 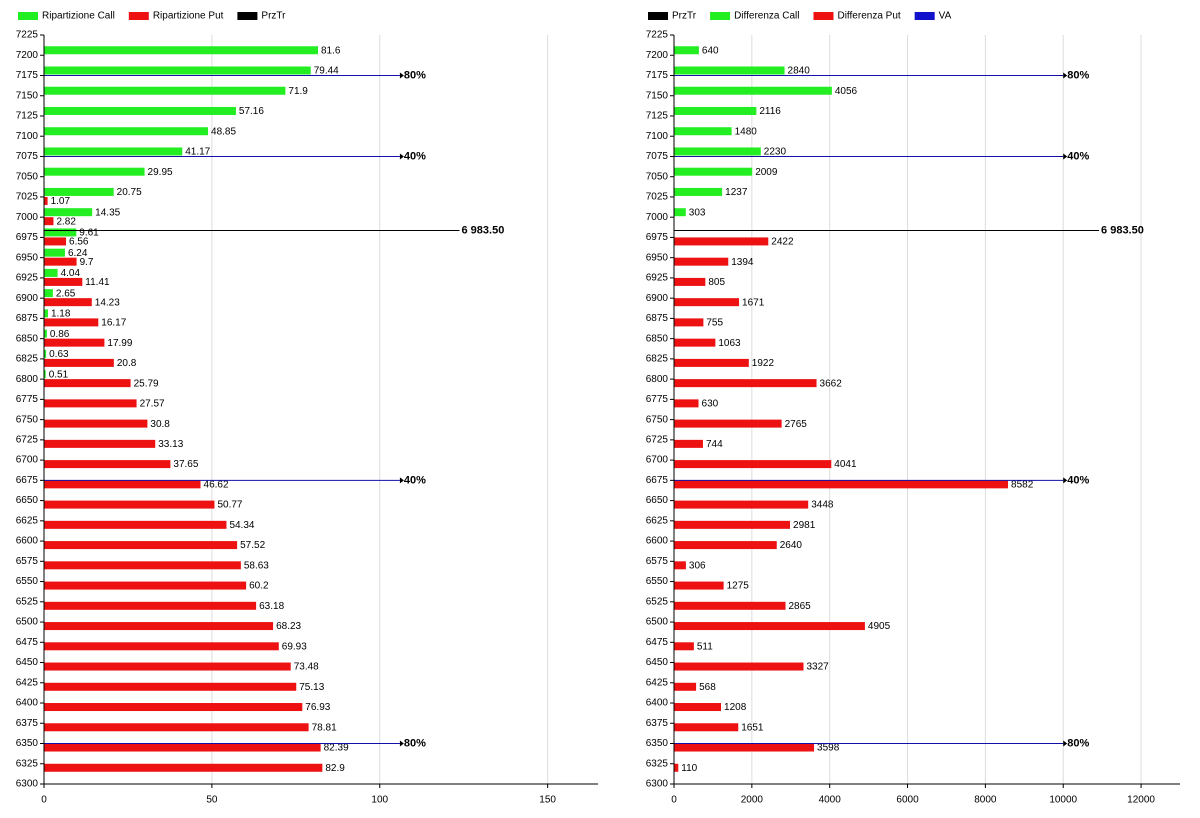 I want to click on value-label: 0.51, so click(x=59, y=374).